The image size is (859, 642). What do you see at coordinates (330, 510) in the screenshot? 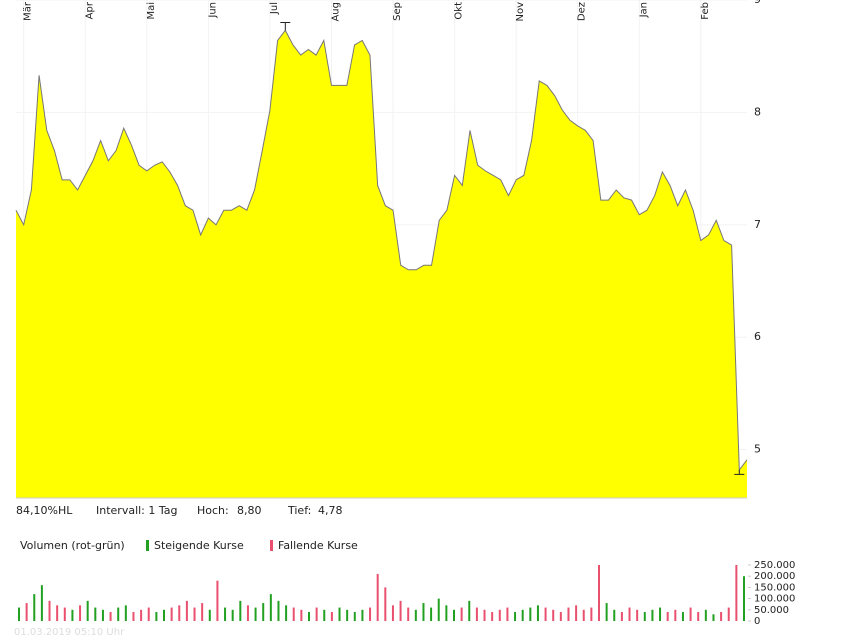
I see `stat-low: 4,78` at bounding box center [330, 510].